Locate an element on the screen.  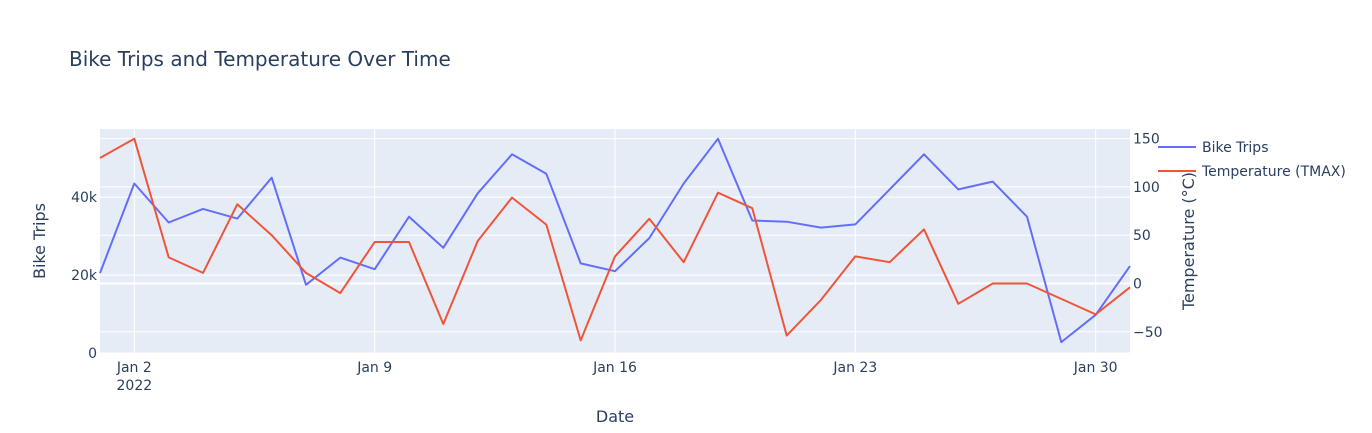
legend-item: Bike Trips is located at coordinates (1213, 148).